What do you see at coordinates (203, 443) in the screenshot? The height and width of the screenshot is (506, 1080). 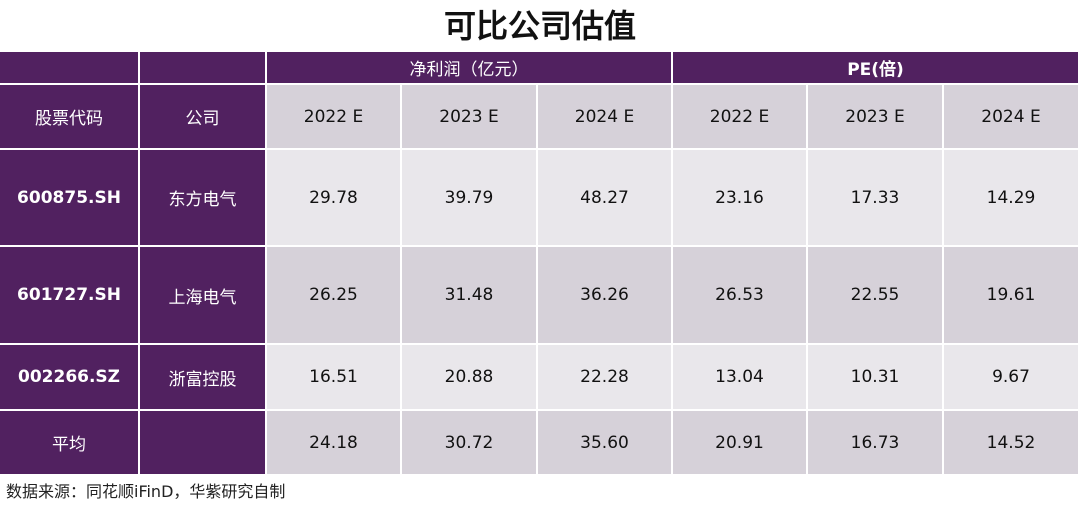 I see `row-header` at bounding box center [203, 443].